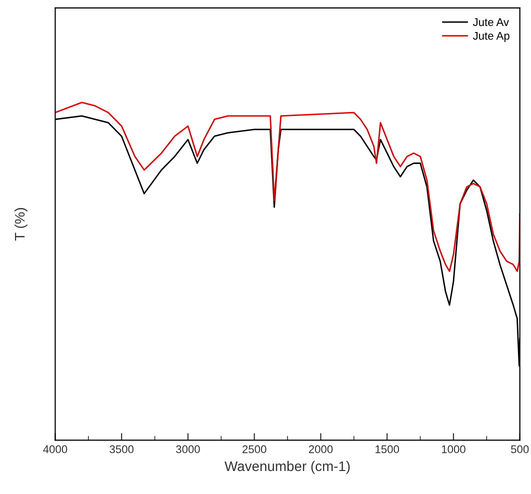 This screenshot has width=531, height=494. What do you see at coordinates (388, 449) in the screenshot?
I see `x-tick-label: 1500` at bounding box center [388, 449].